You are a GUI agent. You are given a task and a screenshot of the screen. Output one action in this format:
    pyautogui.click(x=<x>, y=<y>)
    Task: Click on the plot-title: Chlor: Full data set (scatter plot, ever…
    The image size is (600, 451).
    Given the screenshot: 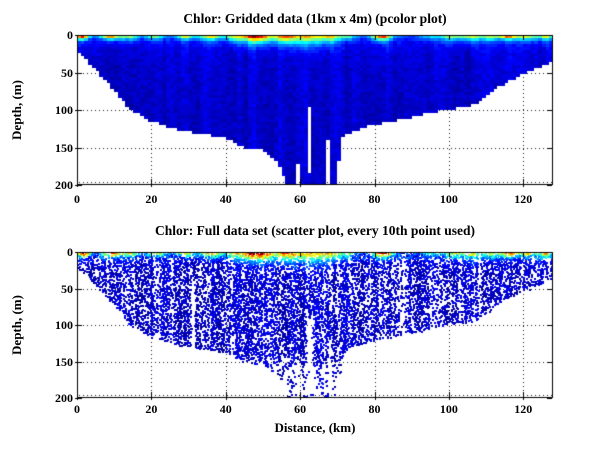 What is the action you would take?
    pyautogui.click(x=315, y=230)
    